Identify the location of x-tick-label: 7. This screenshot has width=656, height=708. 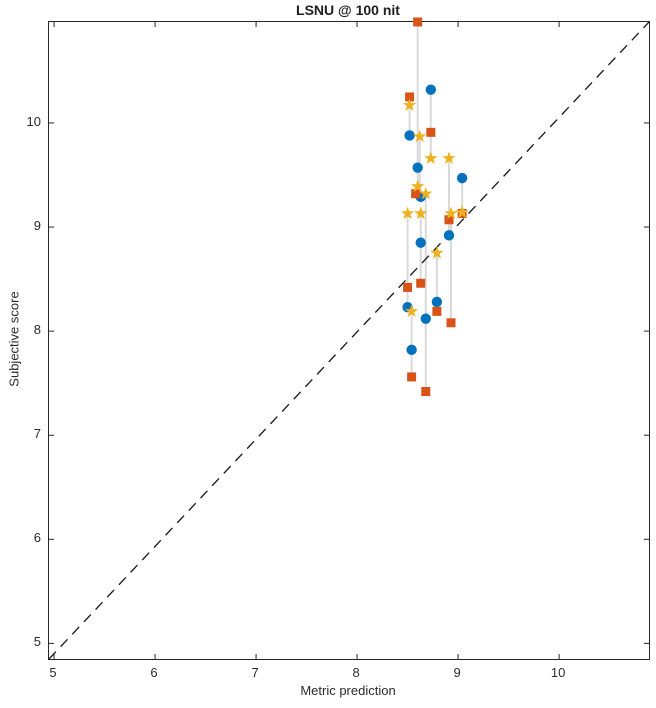
(255, 672).